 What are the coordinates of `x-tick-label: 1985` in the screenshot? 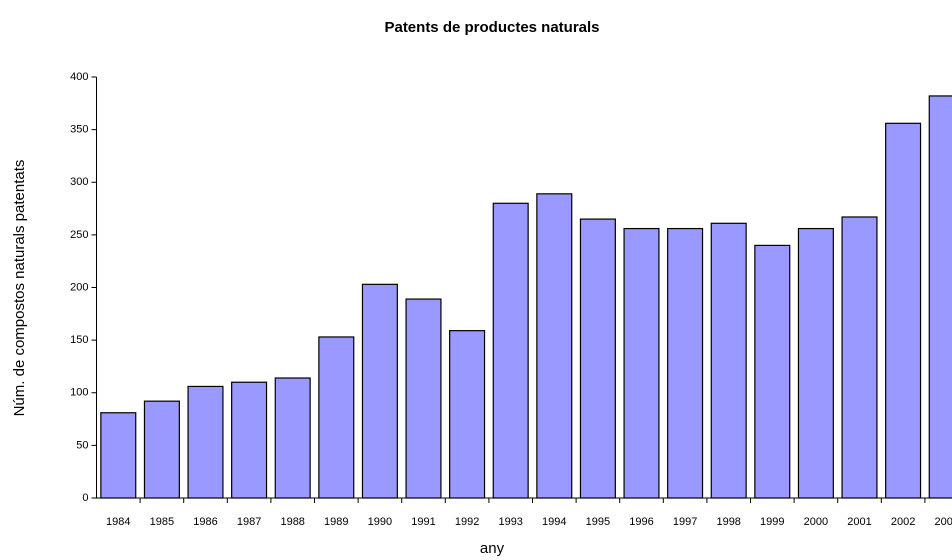 It's located at (162, 522).